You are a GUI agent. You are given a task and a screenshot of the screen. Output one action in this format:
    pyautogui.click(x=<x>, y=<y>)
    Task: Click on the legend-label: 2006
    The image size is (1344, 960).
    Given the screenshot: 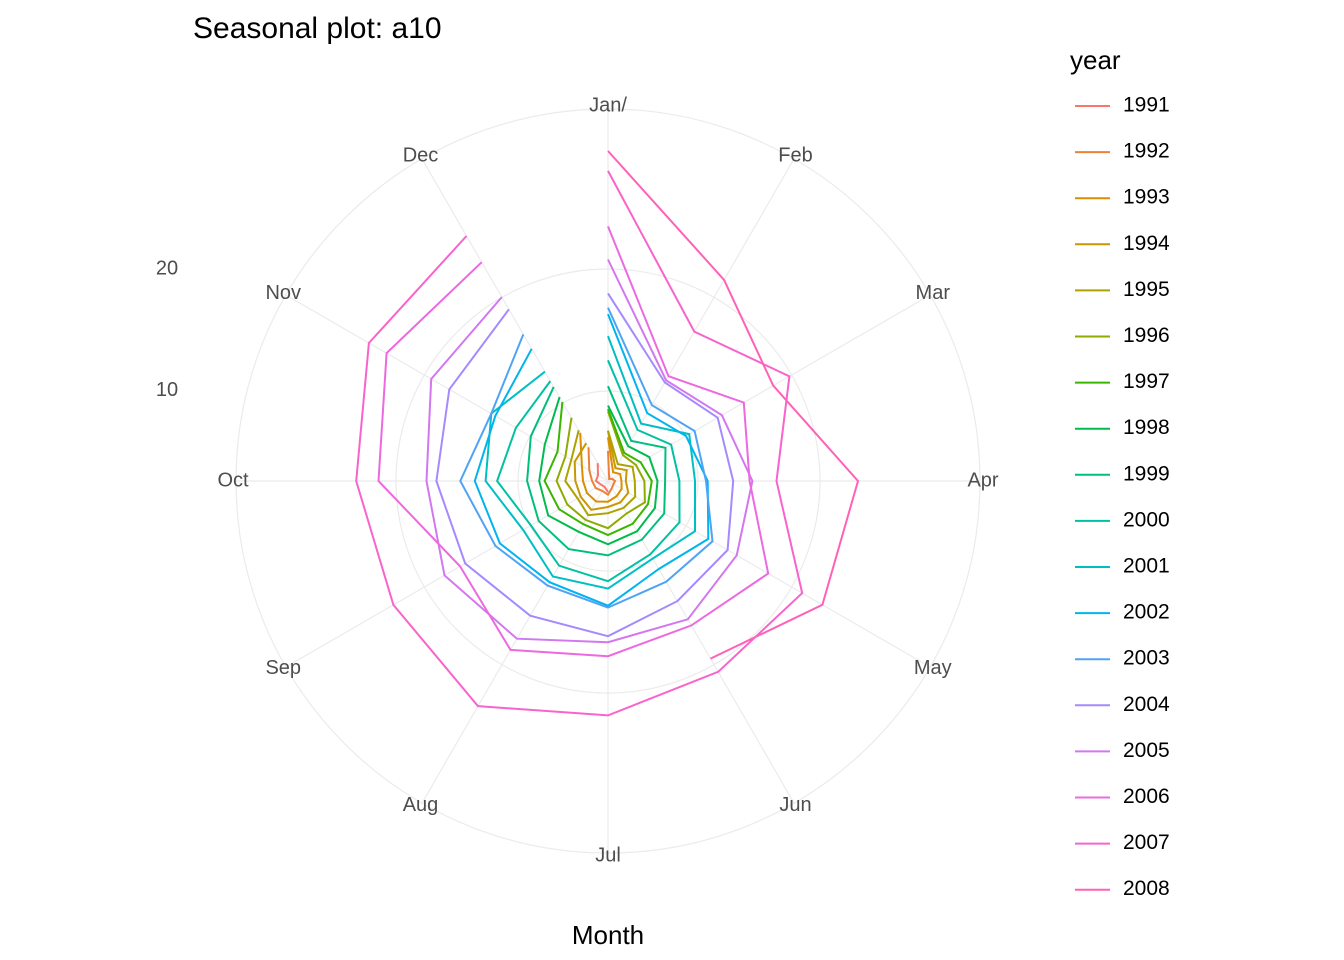 What is the action you would take?
    pyautogui.click(x=1146, y=796)
    